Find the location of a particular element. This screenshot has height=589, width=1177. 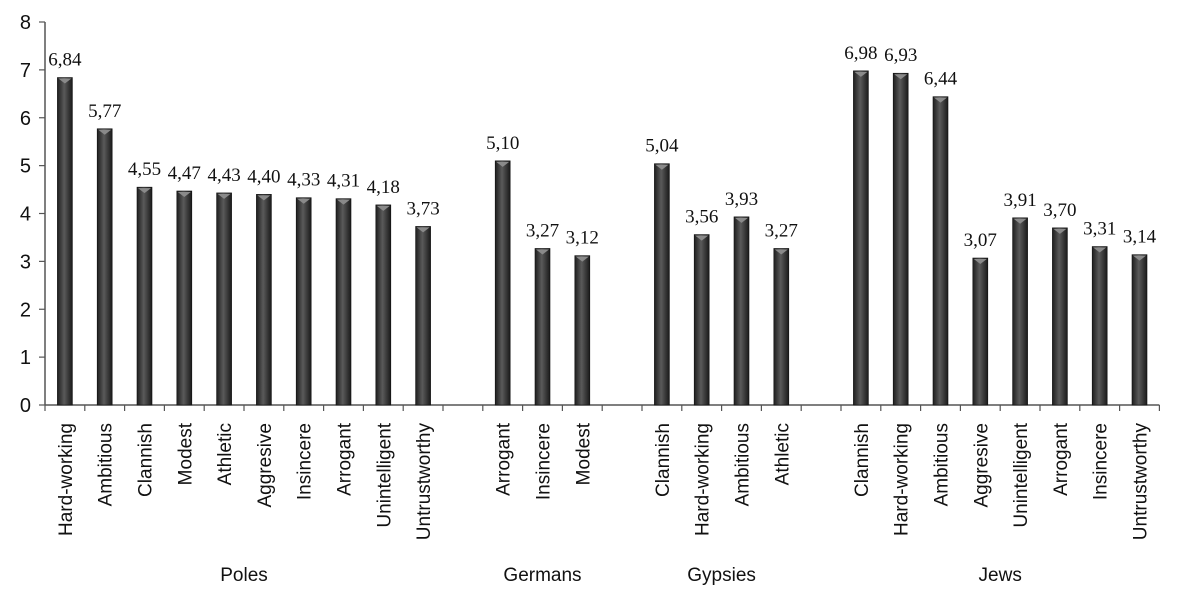

group-label: Germans is located at coordinates (542, 575).